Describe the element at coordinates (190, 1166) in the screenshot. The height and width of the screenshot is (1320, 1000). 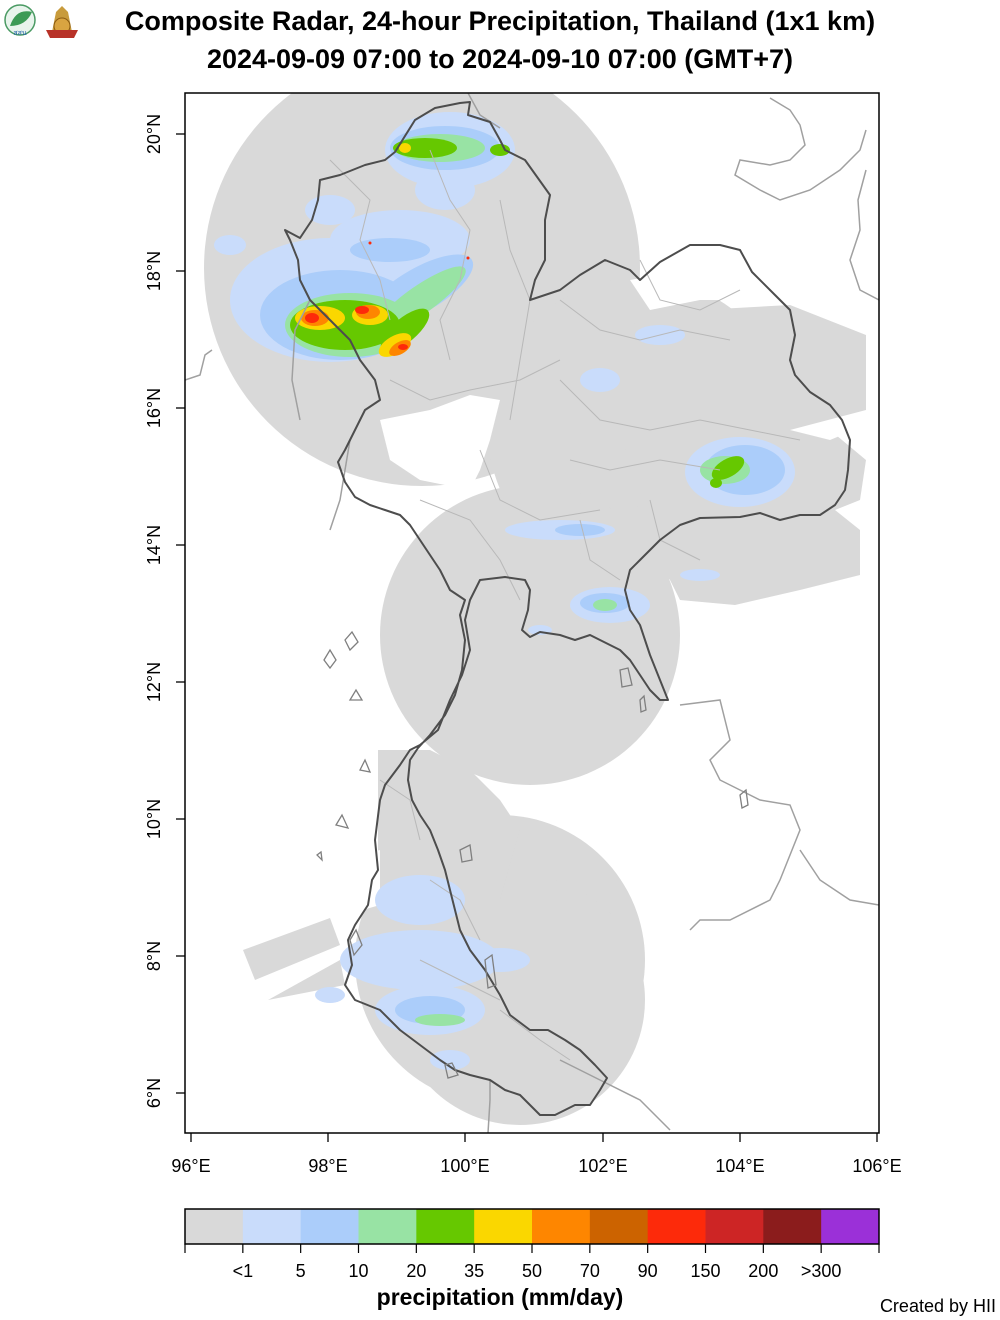
I see `x-tick-label: 96°E` at that location.